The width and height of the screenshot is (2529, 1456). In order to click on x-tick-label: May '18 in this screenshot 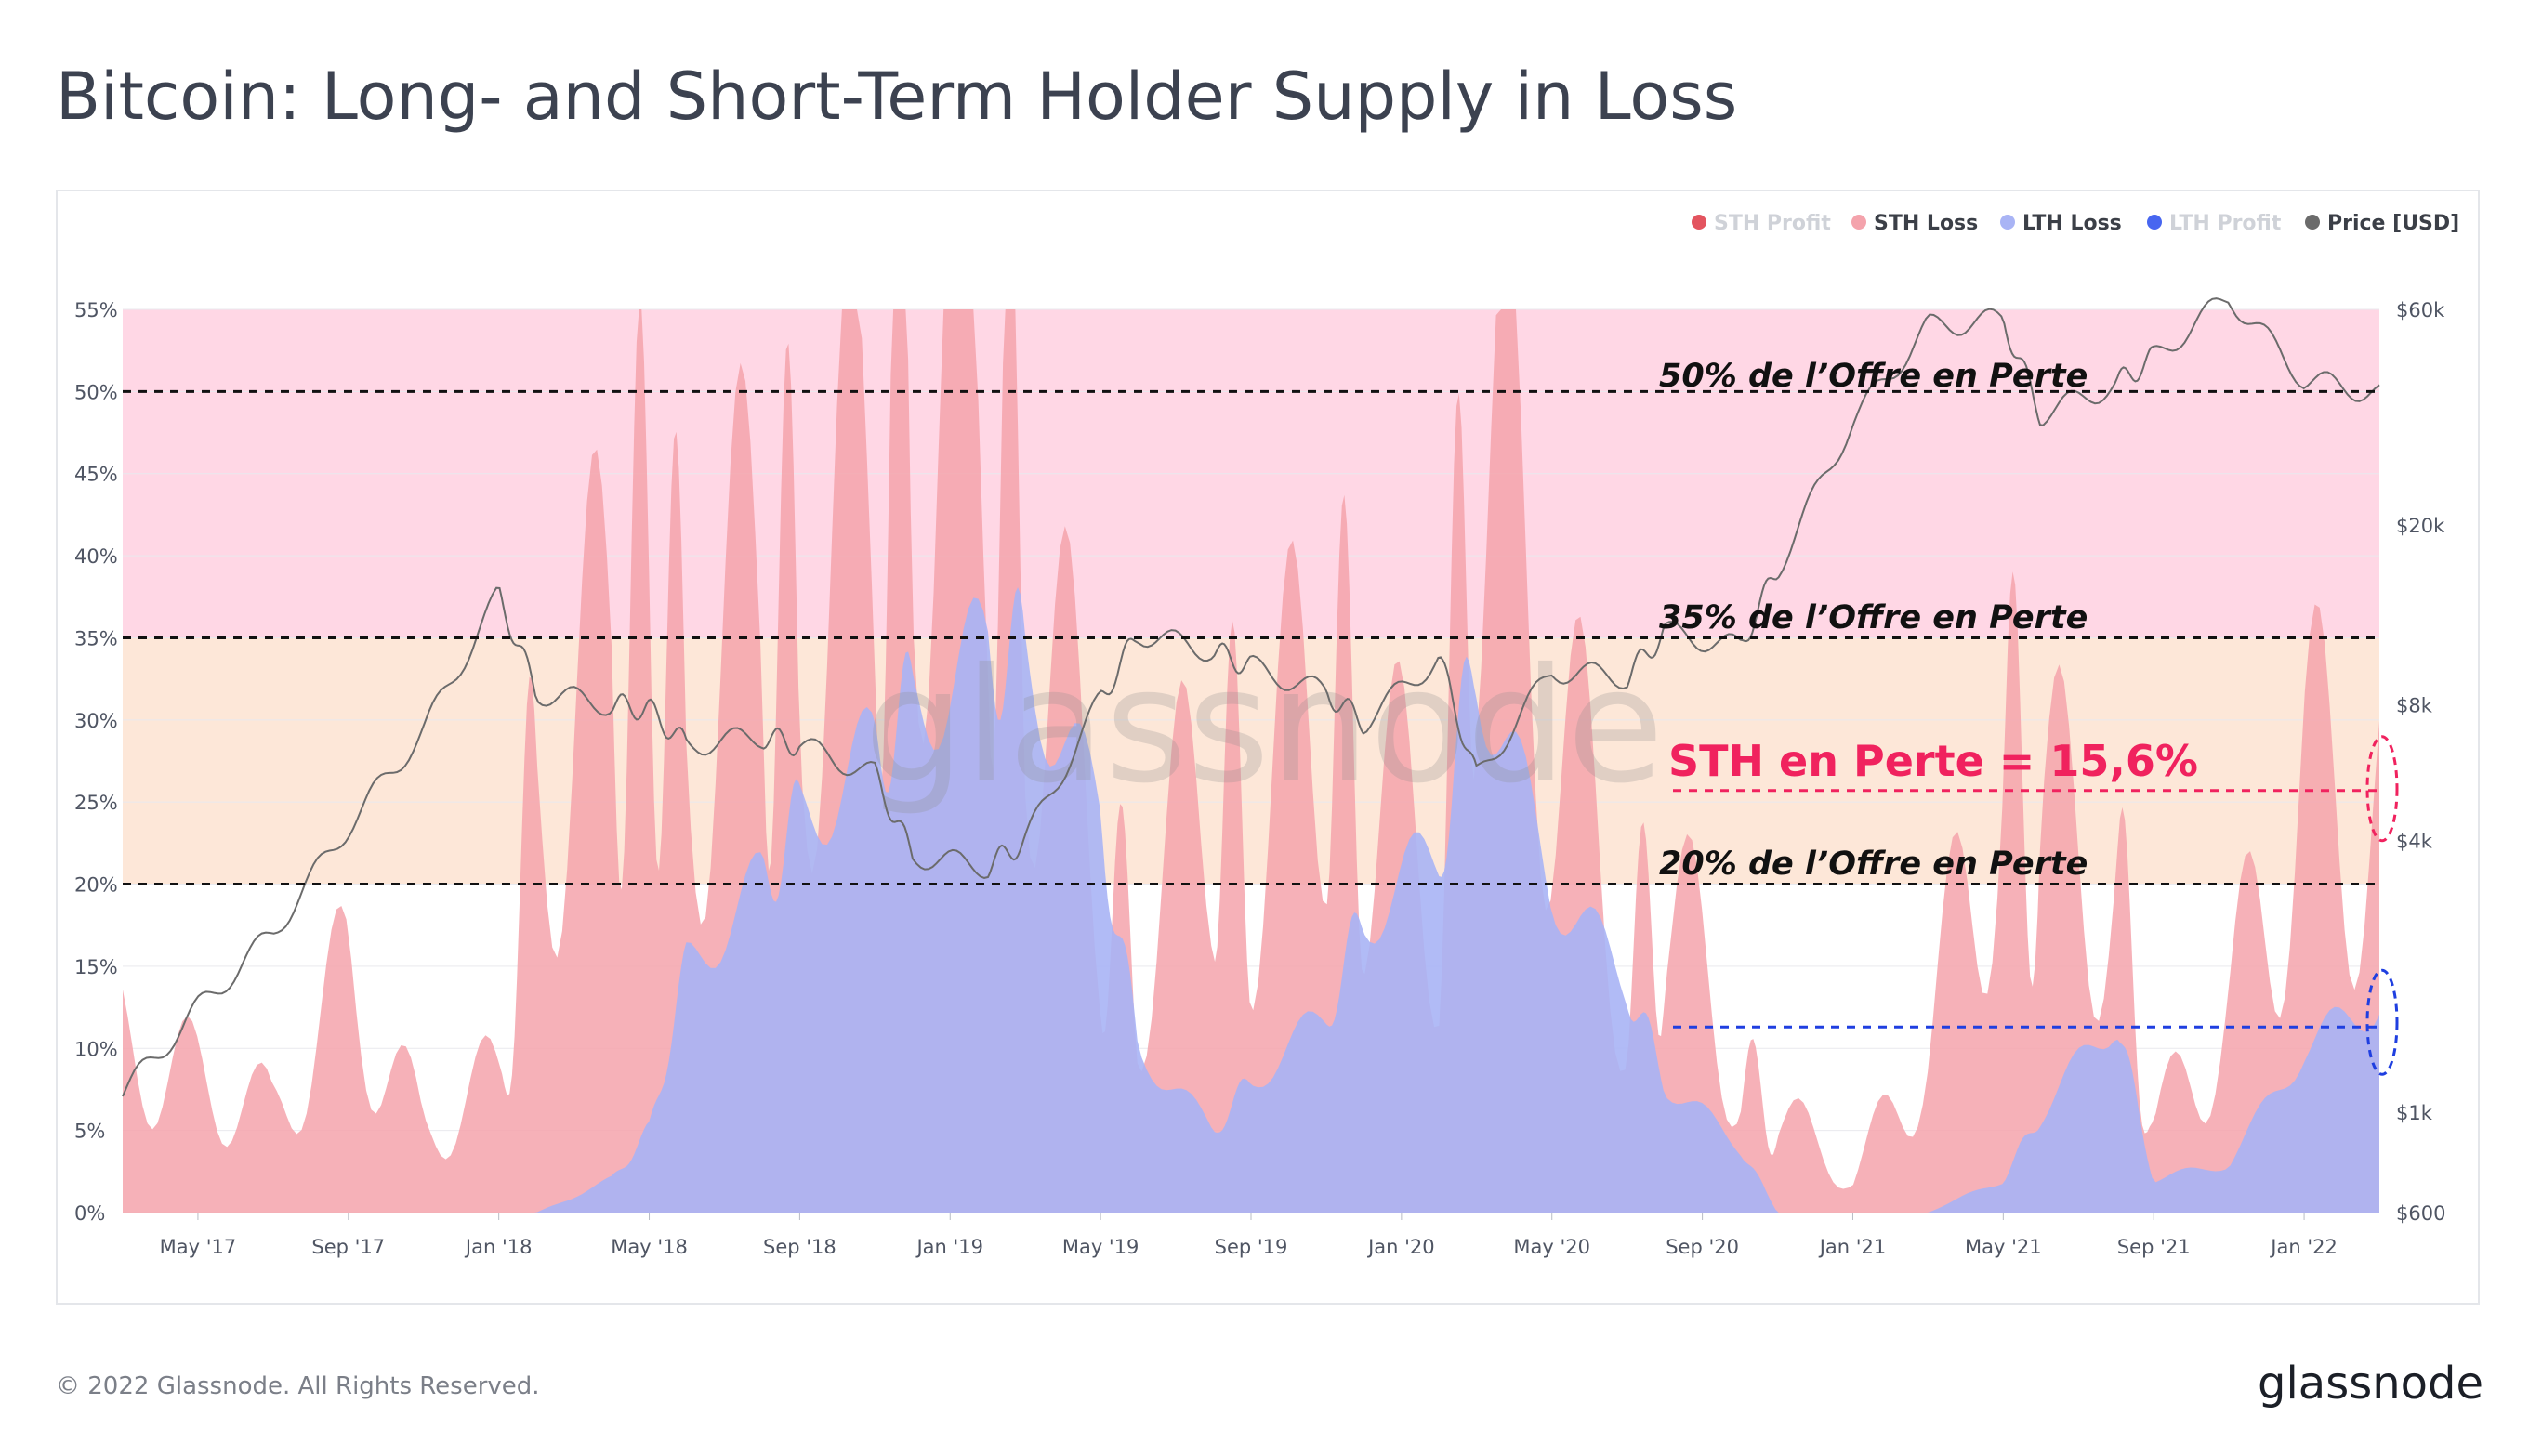, I will do `click(649, 1247)`.